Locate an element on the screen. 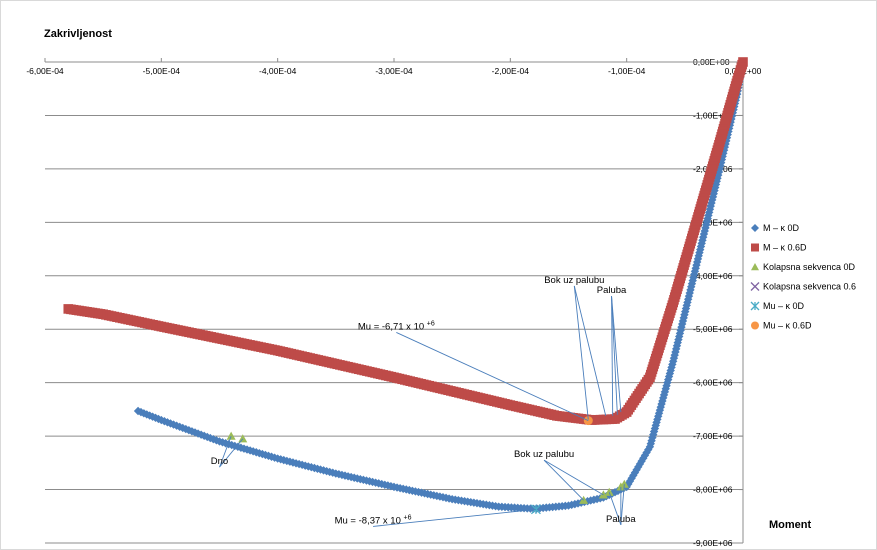 Image resolution: width=877 pixels, height=550 pixels. x-tick-label: -3,00E-04 is located at coordinates (394, 71).